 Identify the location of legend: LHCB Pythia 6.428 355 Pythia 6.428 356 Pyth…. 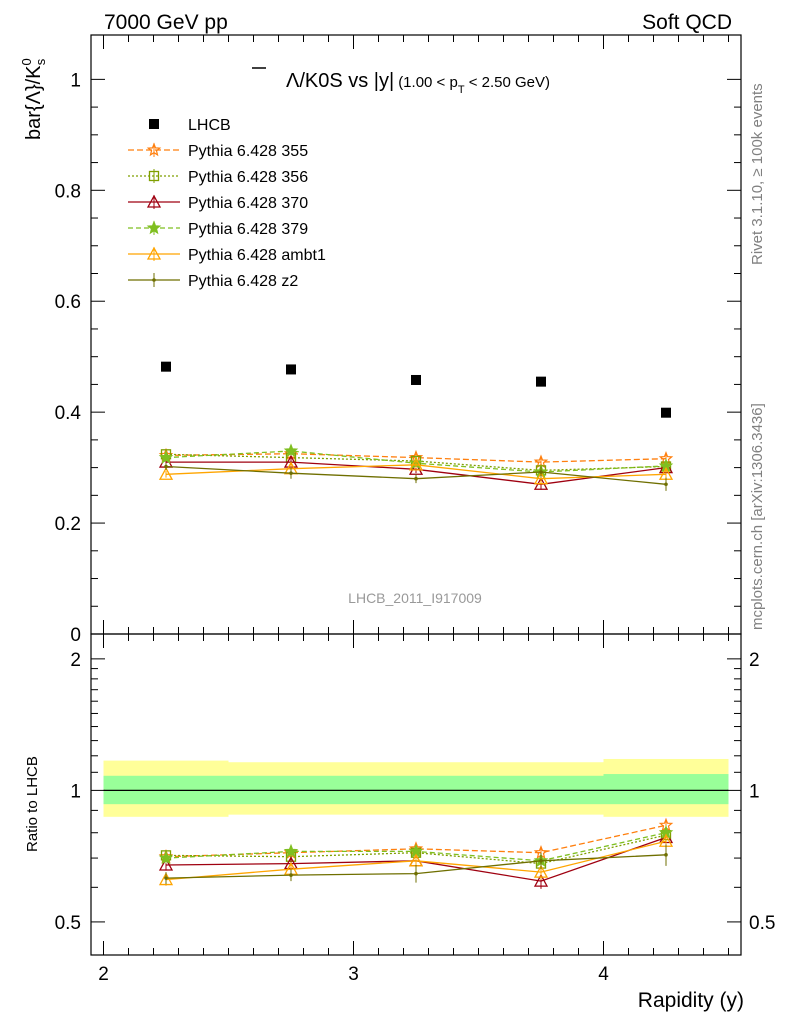
(227, 203).